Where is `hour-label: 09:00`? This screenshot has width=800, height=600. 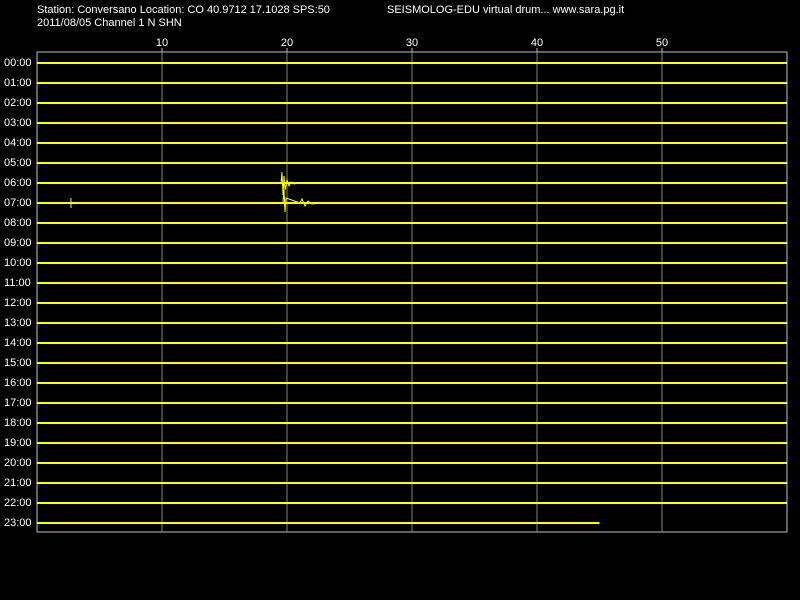
hour-label: 09:00 is located at coordinates (18, 243).